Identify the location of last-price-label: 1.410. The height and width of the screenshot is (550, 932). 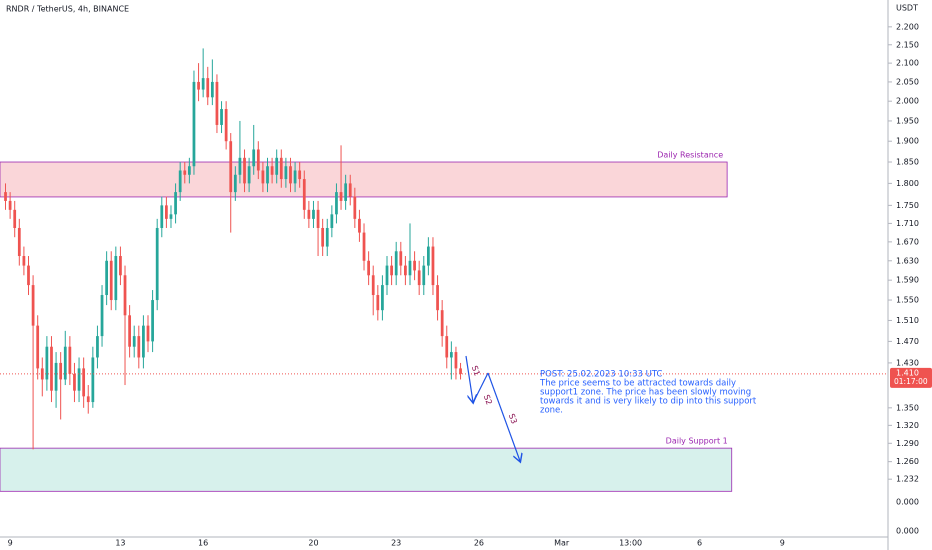
(907, 372).